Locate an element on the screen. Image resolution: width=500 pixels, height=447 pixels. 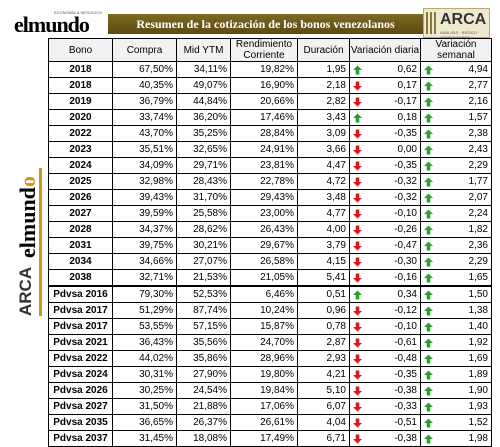
cell-compra: 30,25% is located at coordinates (144, 390).